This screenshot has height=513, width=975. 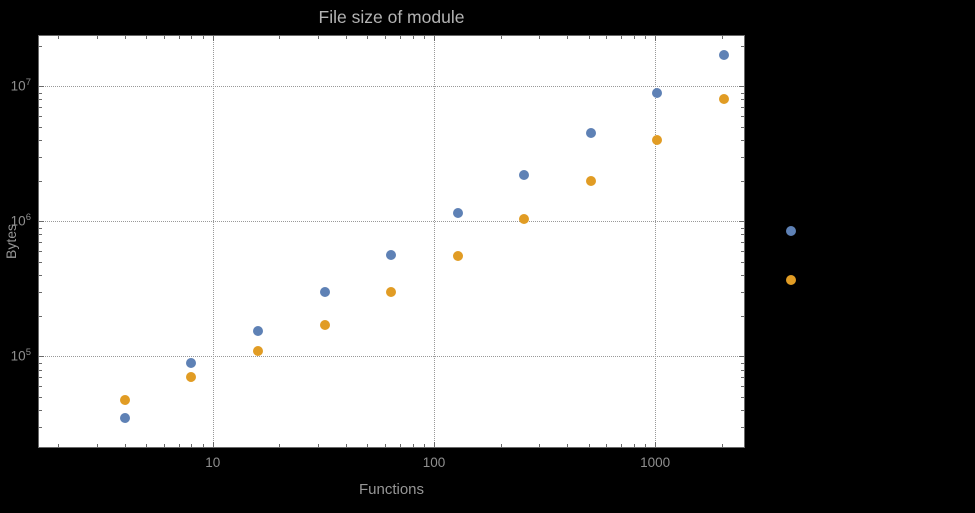 What do you see at coordinates (28, 83) in the screenshot?
I see `y-tick-exponent: 7` at bounding box center [28, 83].